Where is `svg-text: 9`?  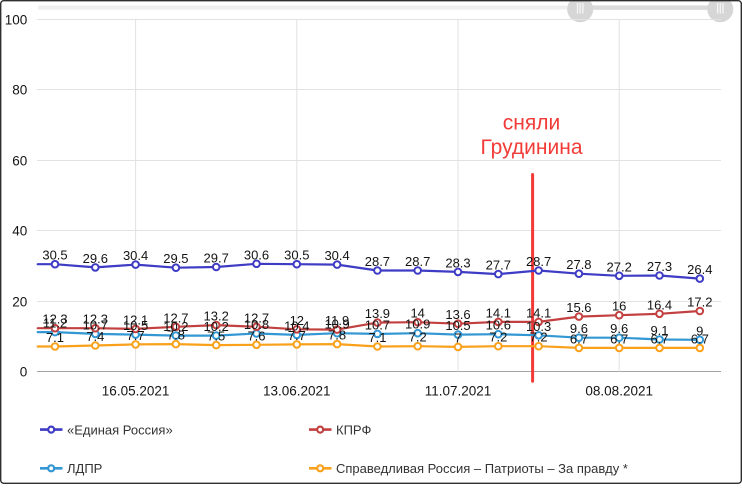
svg-text: 9 is located at coordinates (699, 330).